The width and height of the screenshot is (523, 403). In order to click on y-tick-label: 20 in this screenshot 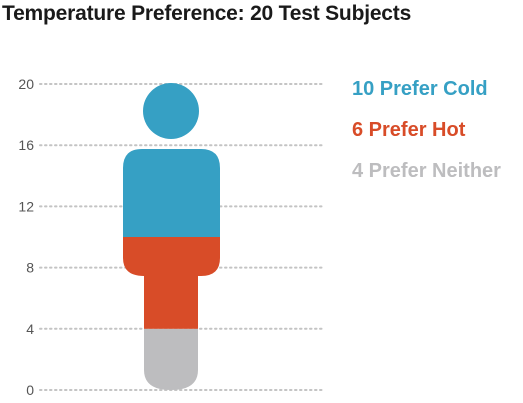, I will do `click(26, 84)`.